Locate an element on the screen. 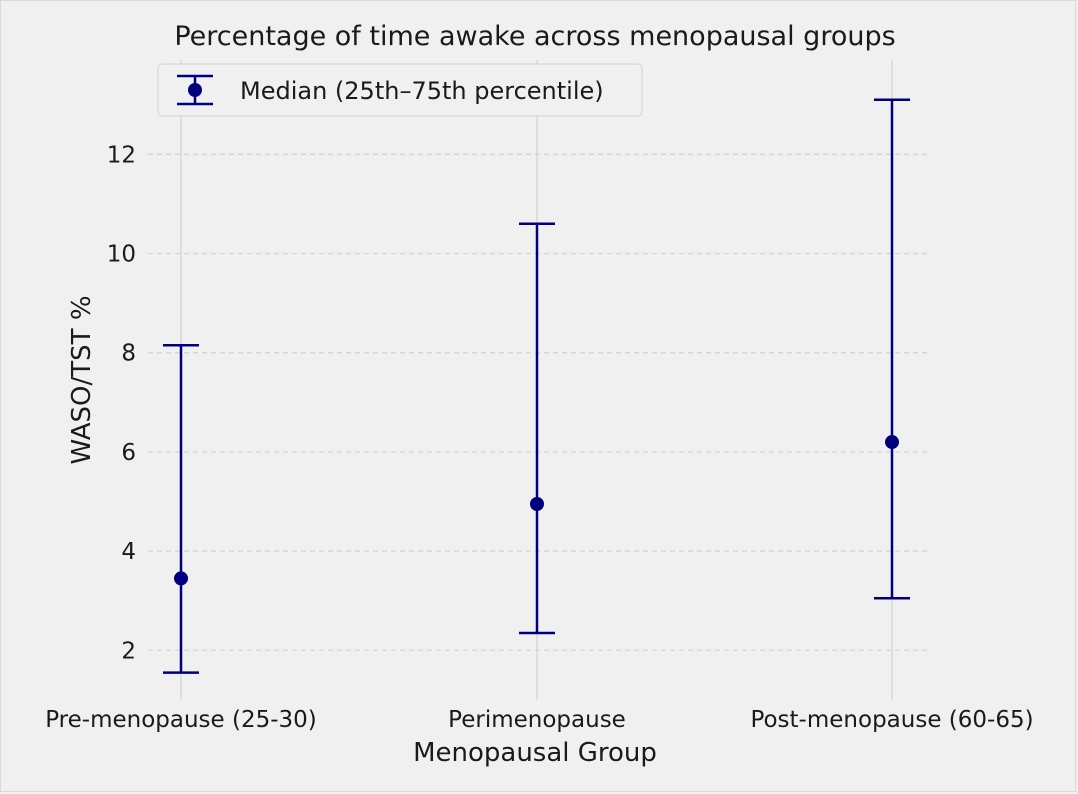  y-tick-labels: 2 4 6 8 10 12 is located at coordinates (121, 403).